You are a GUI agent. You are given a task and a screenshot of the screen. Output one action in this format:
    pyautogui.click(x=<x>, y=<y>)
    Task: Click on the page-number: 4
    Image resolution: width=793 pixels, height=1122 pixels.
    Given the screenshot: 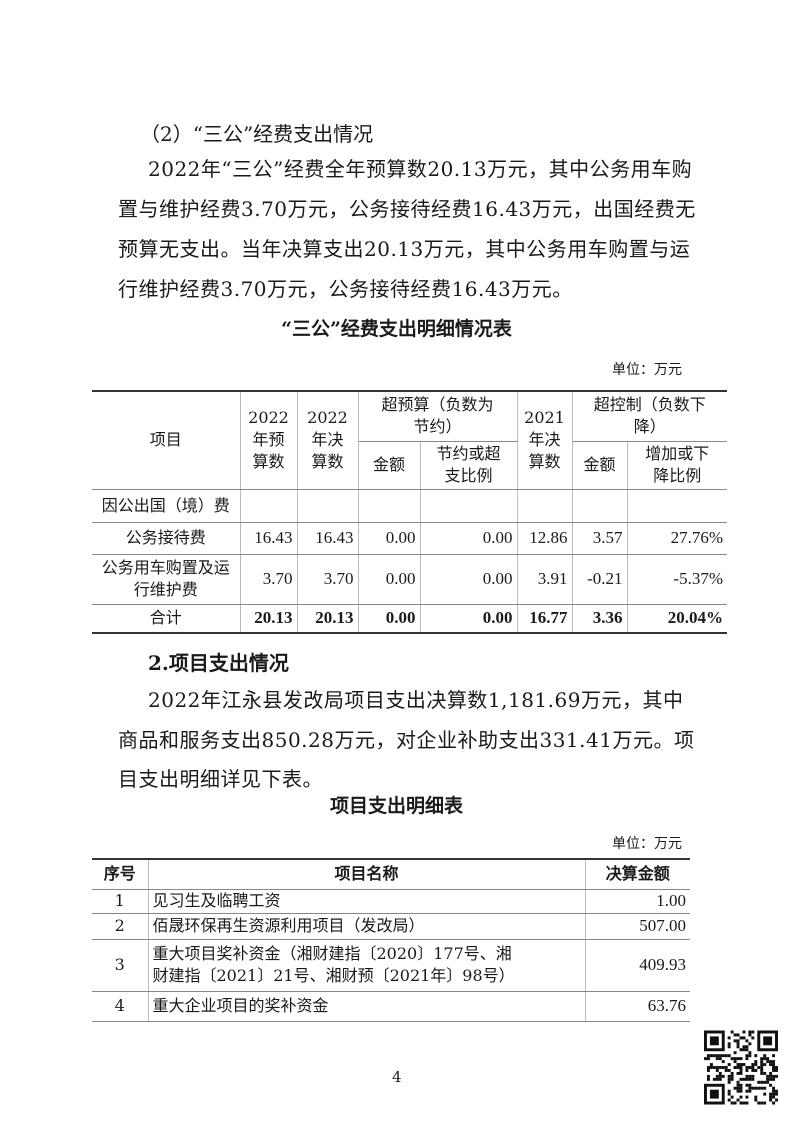 What is the action you would take?
    pyautogui.click(x=397, y=1077)
    